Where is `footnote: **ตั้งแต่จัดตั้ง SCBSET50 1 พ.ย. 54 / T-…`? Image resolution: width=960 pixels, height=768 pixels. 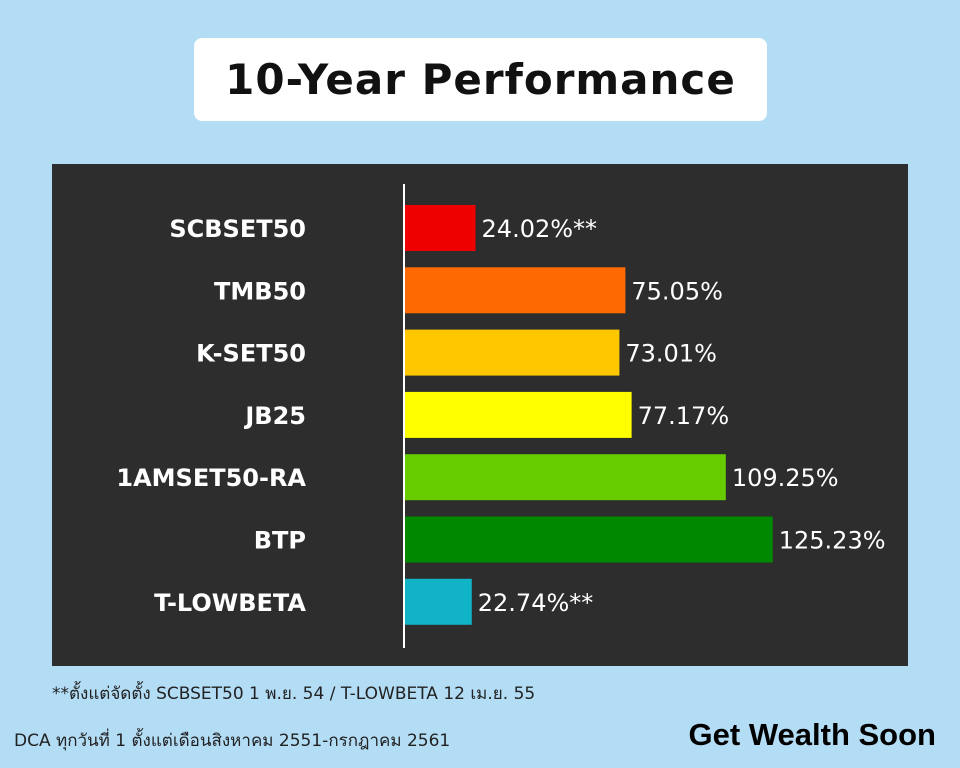 footnote: **ตั้งแต่จัดตั้ง SCBSET50 1 พ.ย. 54 / T-… is located at coordinates (294, 694).